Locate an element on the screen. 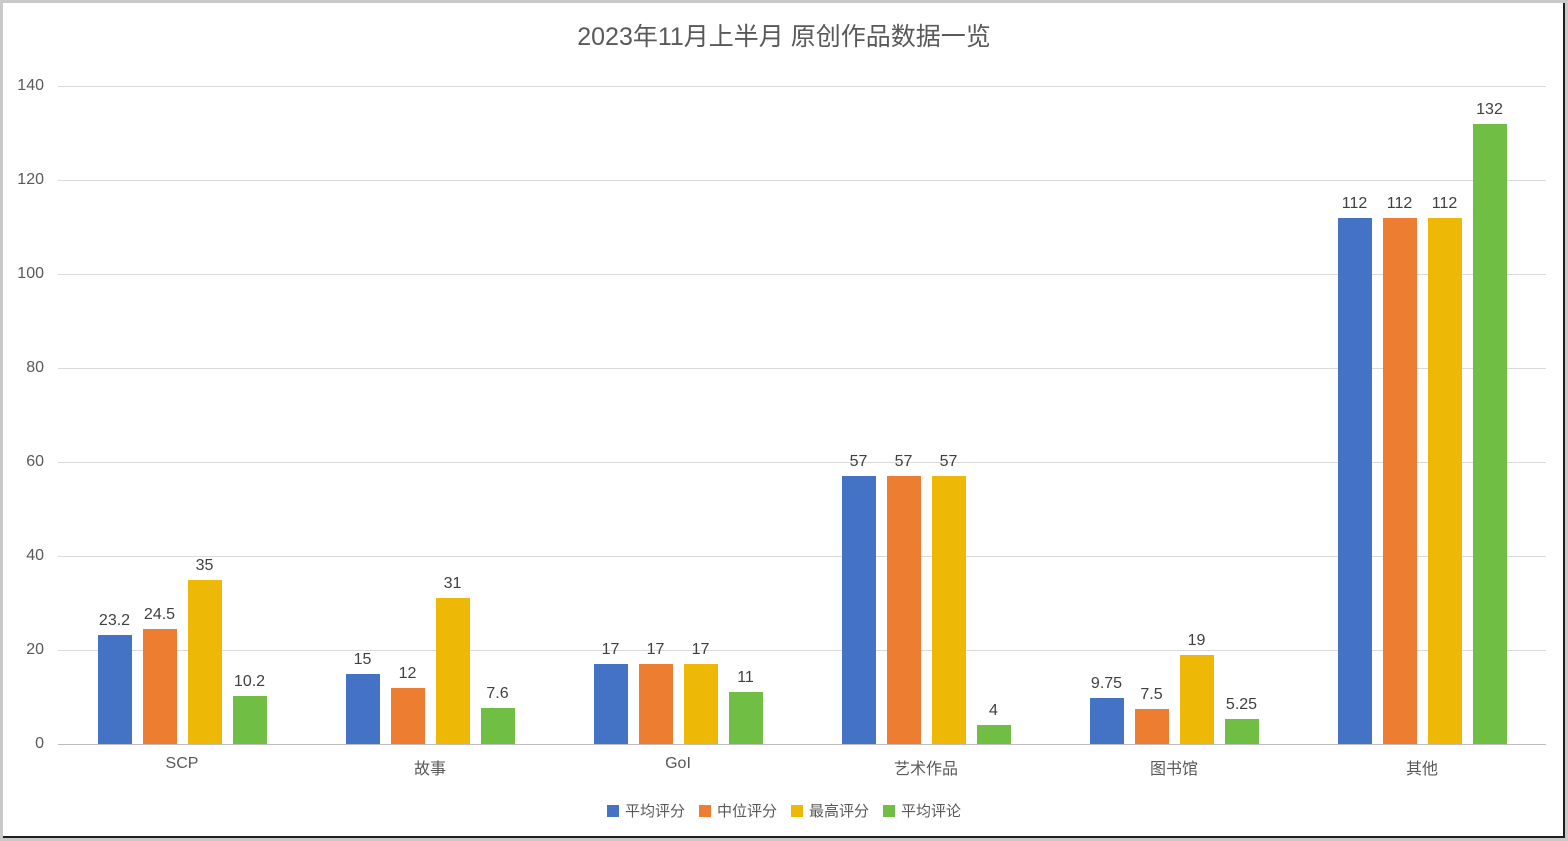  bar-最高评分-图书馆 is located at coordinates (1196, 699).